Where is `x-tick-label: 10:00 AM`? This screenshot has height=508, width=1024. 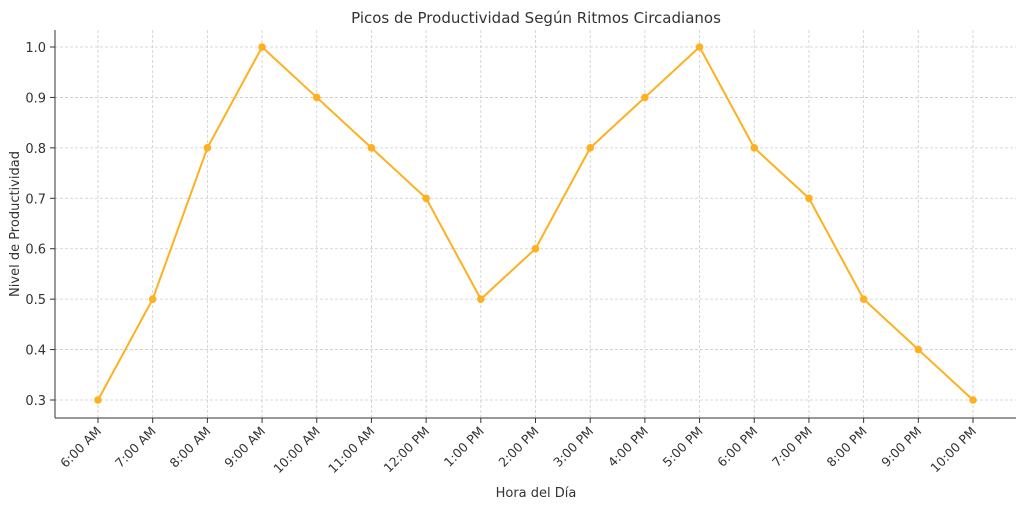 x-tick-label: 10:00 AM is located at coordinates (296, 450).